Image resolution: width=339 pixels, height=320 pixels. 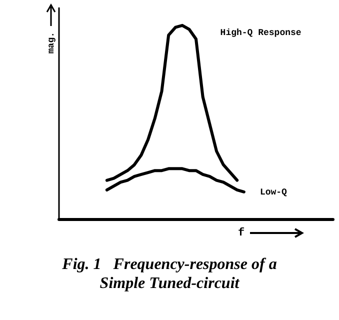 What do you see at coordinates (274, 192) in the screenshot?
I see `series-label: Low-Q` at bounding box center [274, 192].